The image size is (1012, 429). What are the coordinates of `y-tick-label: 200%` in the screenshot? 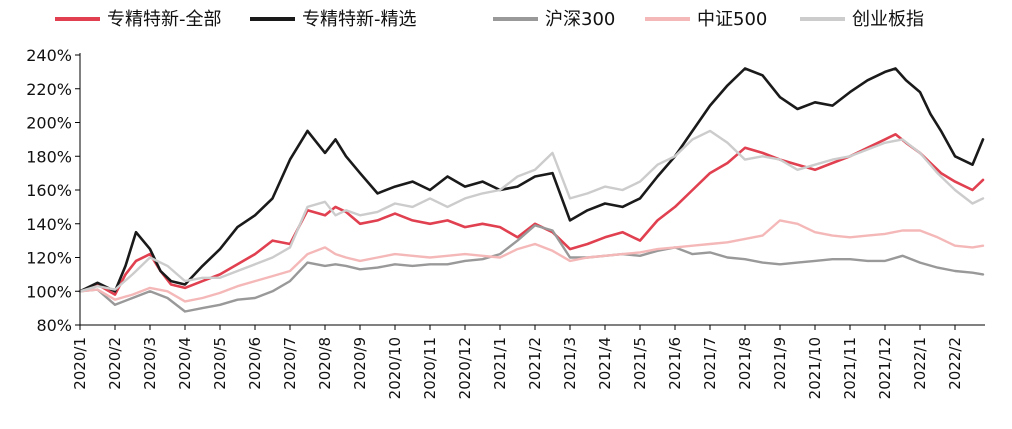 It's located at (49, 123).